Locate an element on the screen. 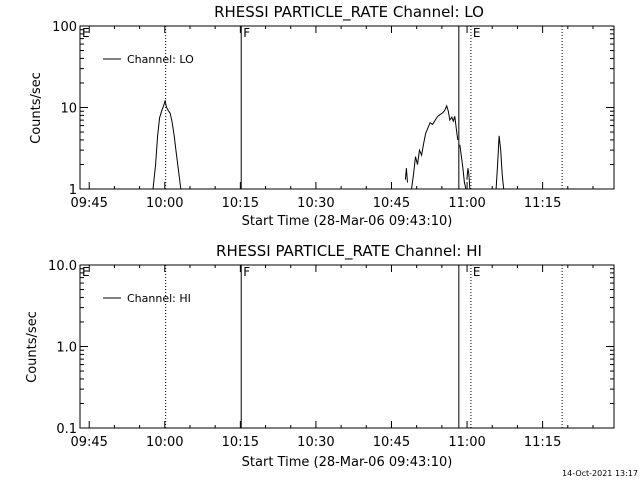 This screenshot has height=480, width=640. panel-lo-flag-label: F is located at coordinates (246, 33).